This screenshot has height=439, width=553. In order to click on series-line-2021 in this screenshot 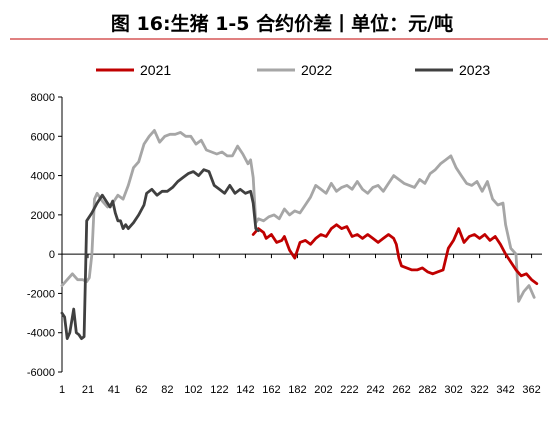, I will do `click(395, 254)`.